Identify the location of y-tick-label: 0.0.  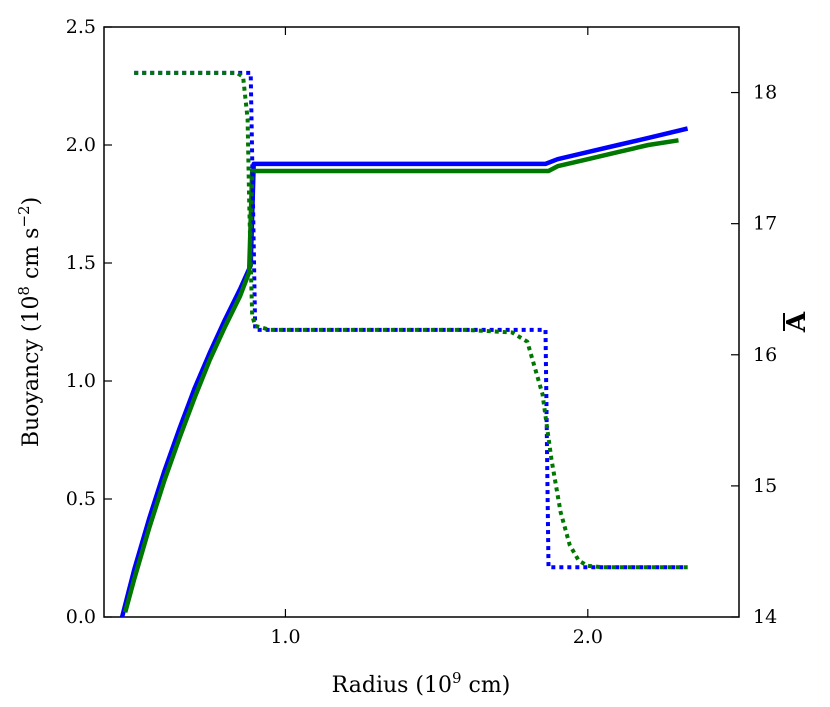
(81, 617).